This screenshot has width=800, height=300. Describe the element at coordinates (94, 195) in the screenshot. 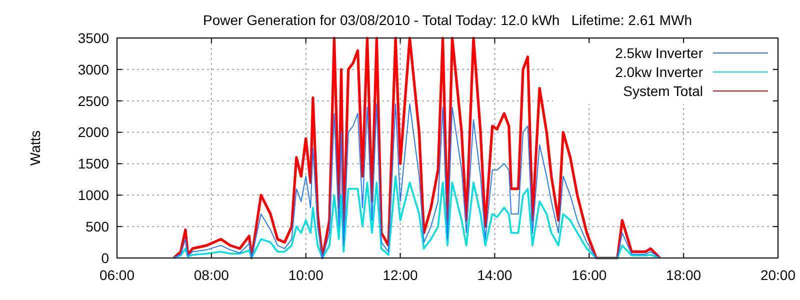

I see `y-tick-label: 1000` at that location.